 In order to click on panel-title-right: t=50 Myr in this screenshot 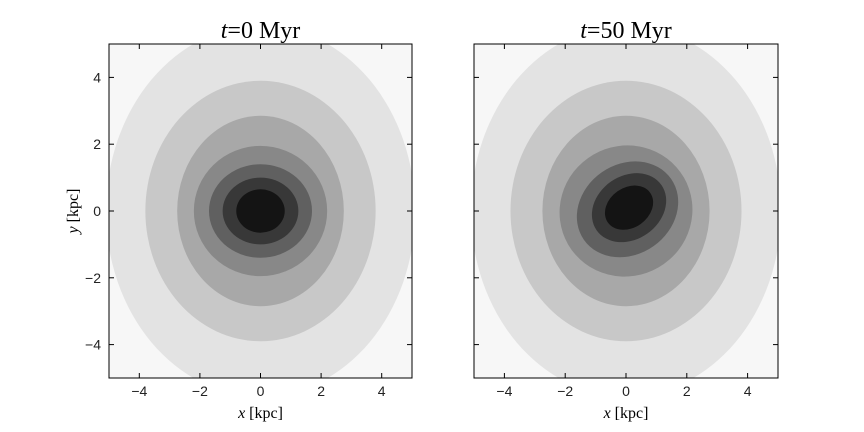, I will do `click(626, 31)`.